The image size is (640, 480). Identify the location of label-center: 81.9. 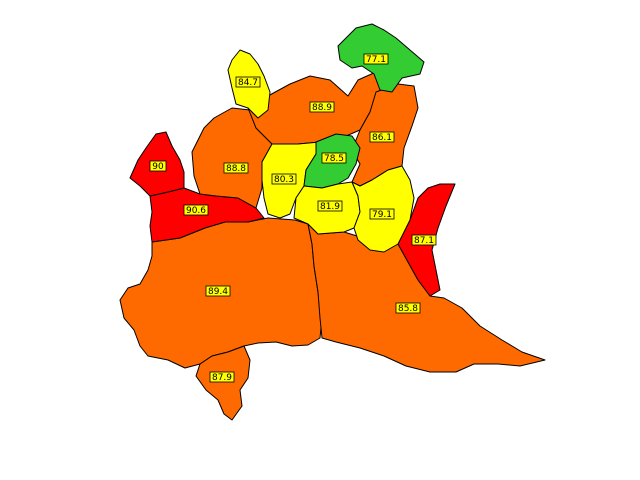
(330, 206).